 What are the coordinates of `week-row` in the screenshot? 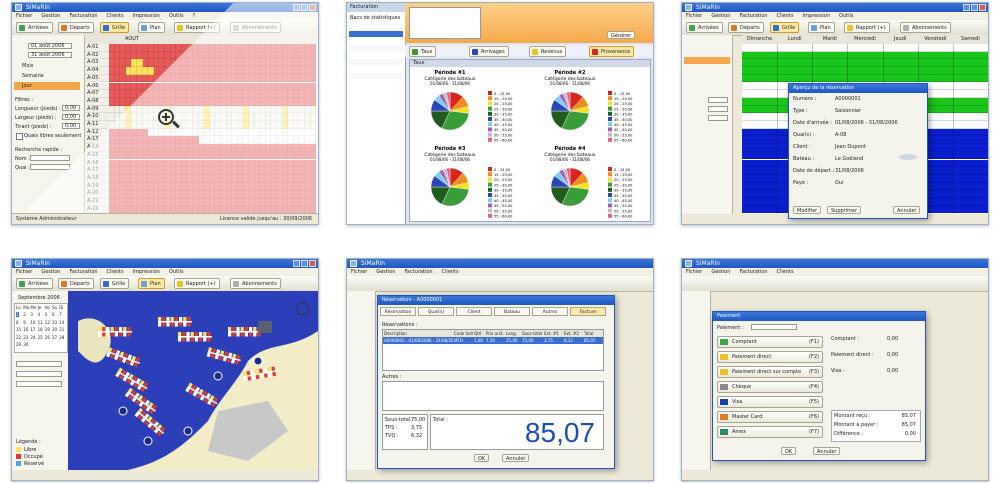 It's located at (865, 71).